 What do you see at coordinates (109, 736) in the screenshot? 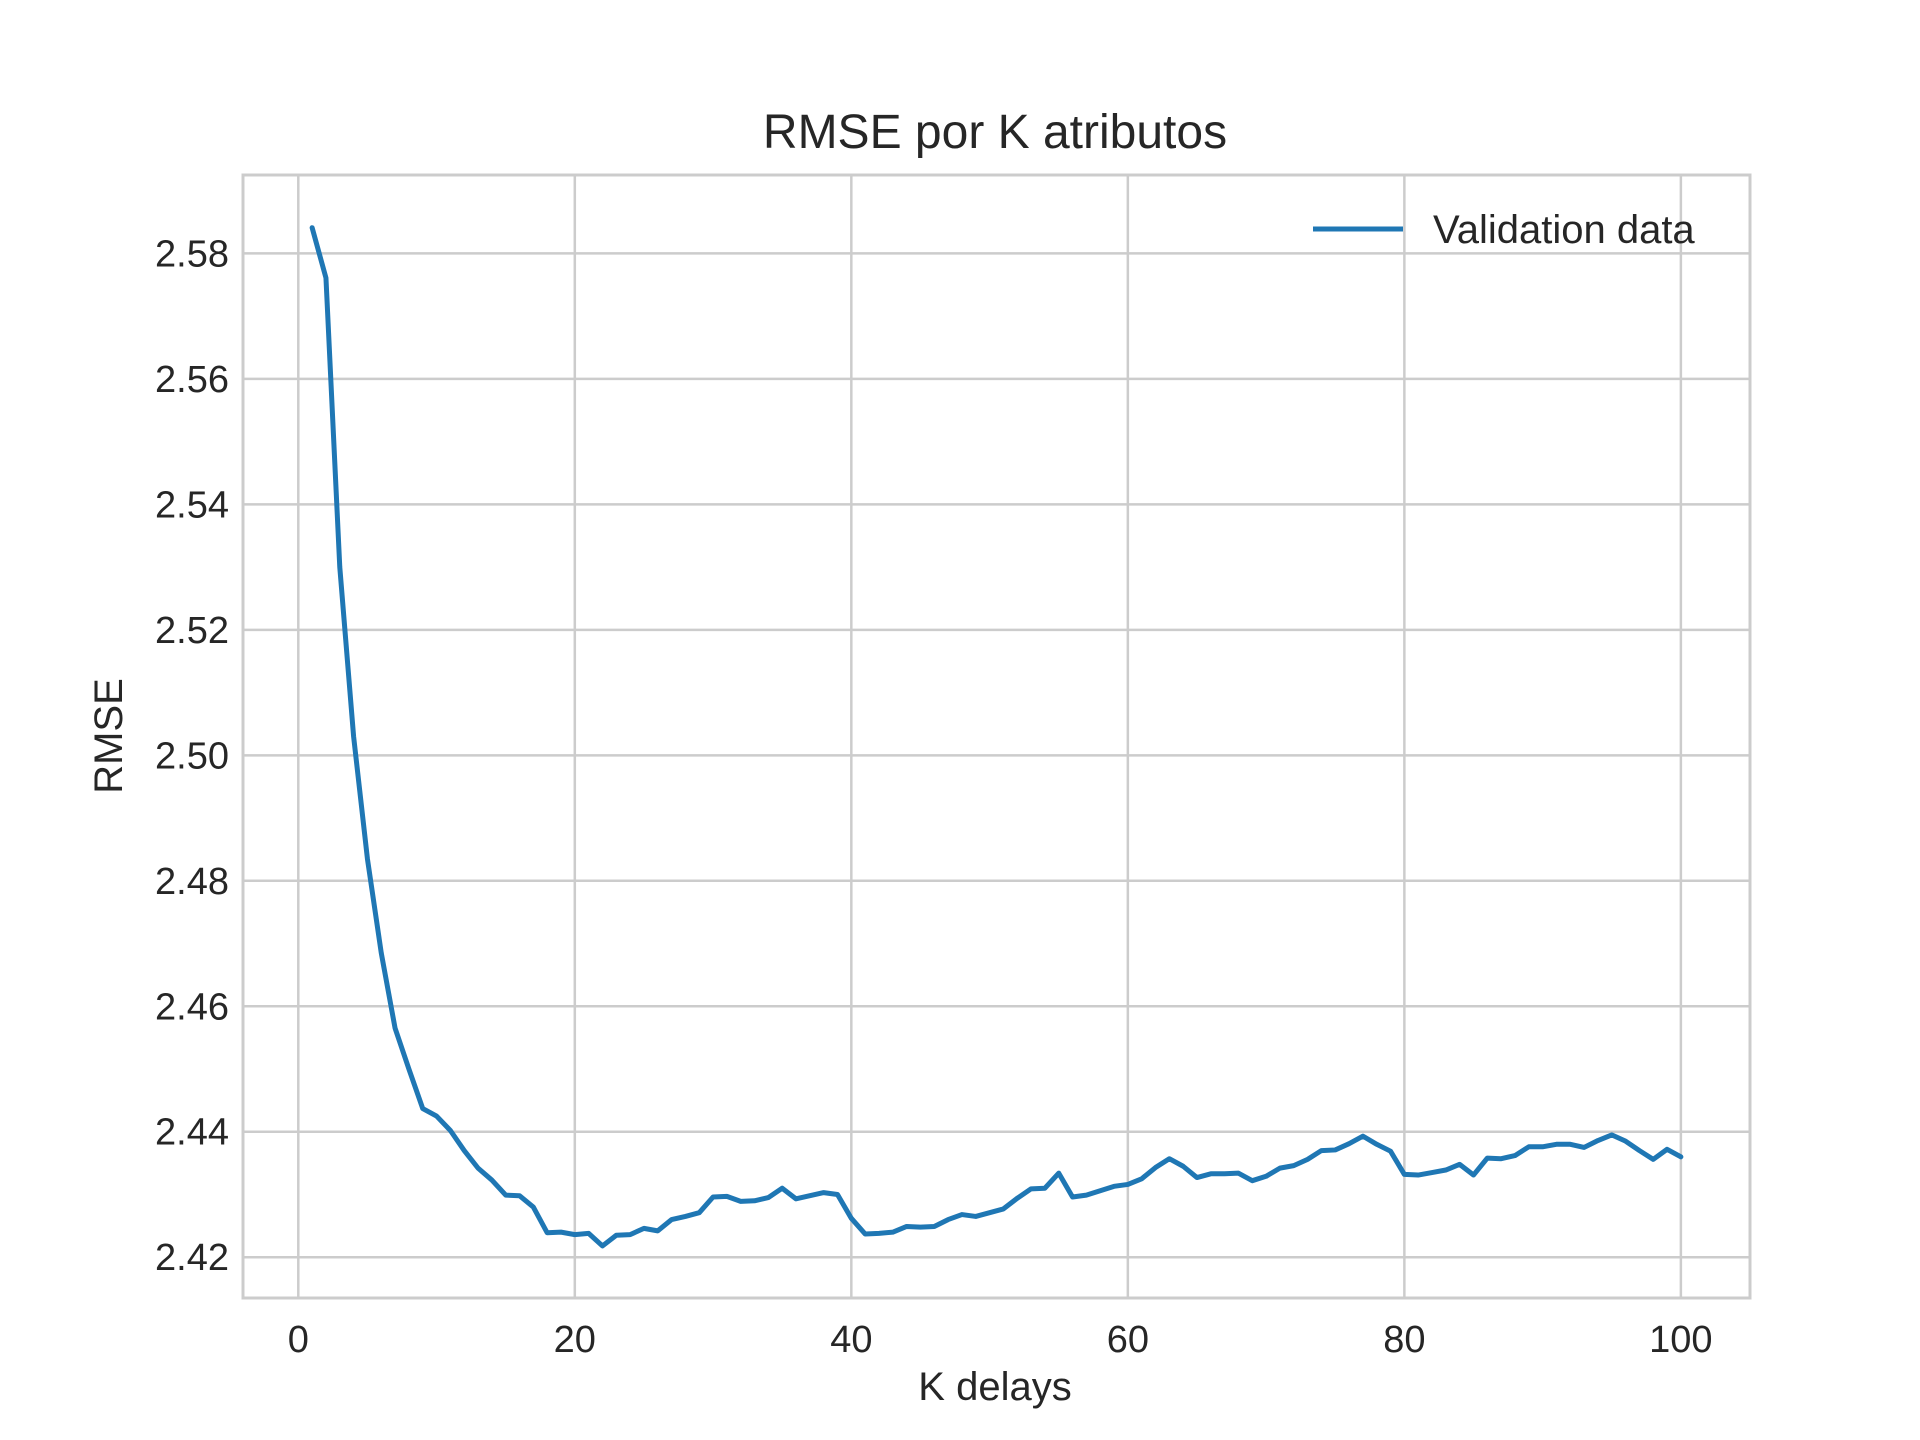
I see `y-axis-label: RMSE` at bounding box center [109, 736].